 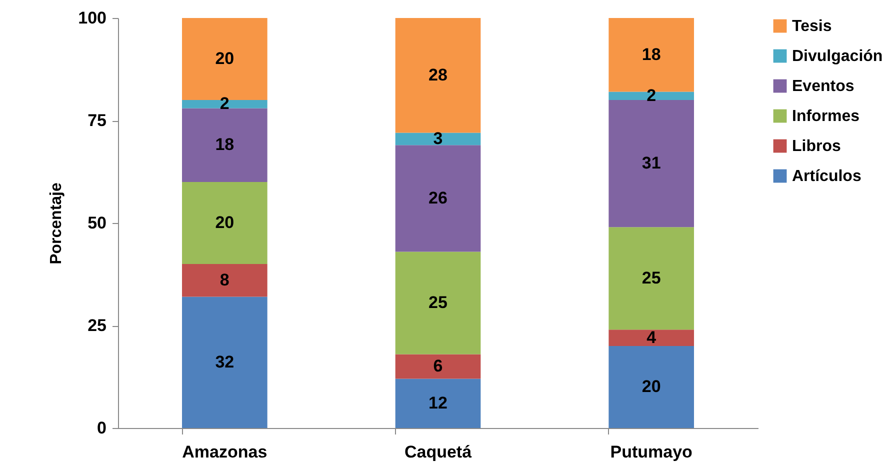 I want to click on legend-label: Tesis, so click(x=812, y=26).